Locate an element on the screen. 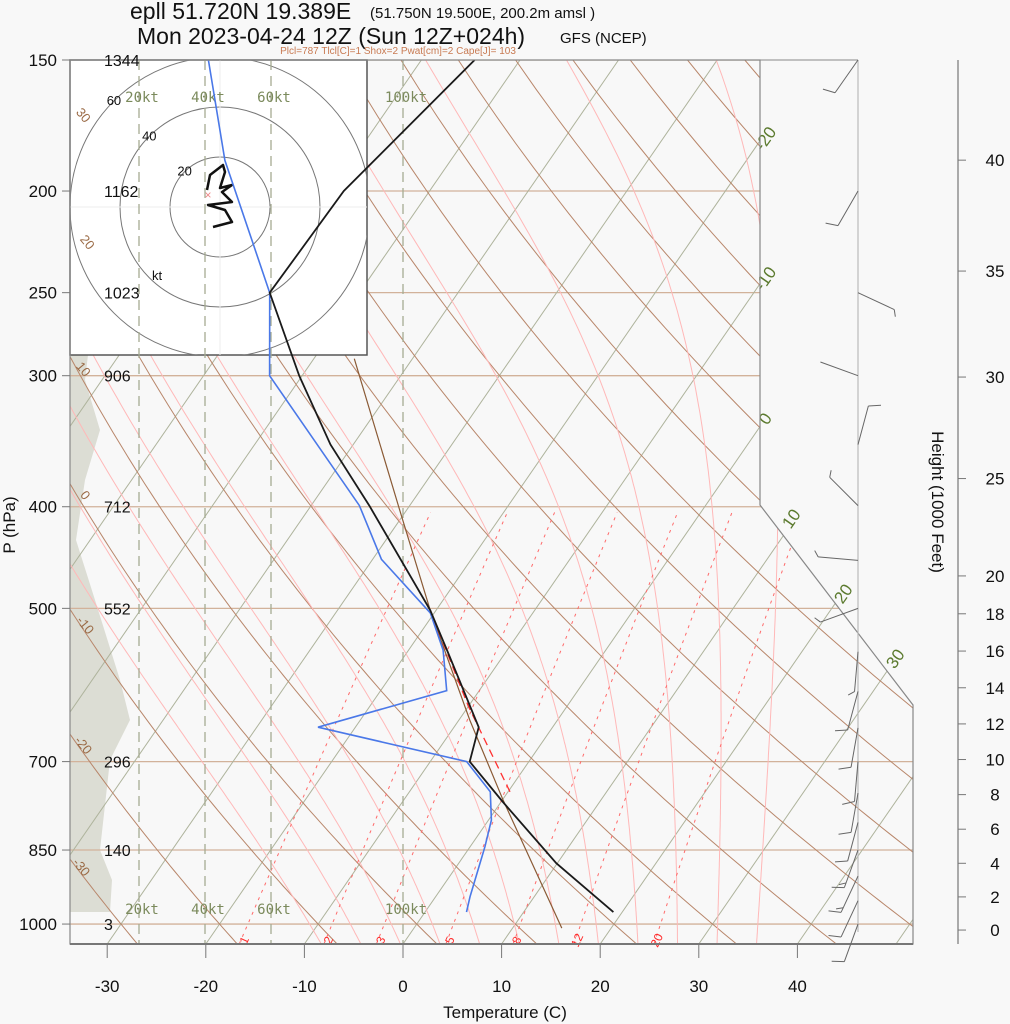 The width and height of the screenshot is (1010, 1024). height-label: 10 is located at coordinates (995, 760).